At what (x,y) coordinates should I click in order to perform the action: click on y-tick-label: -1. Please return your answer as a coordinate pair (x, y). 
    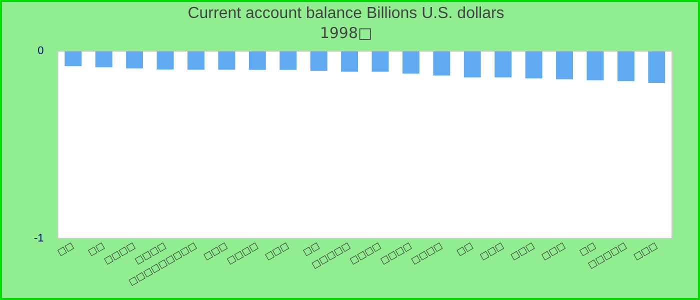
    Looking at the image, I should click on (39, 238).